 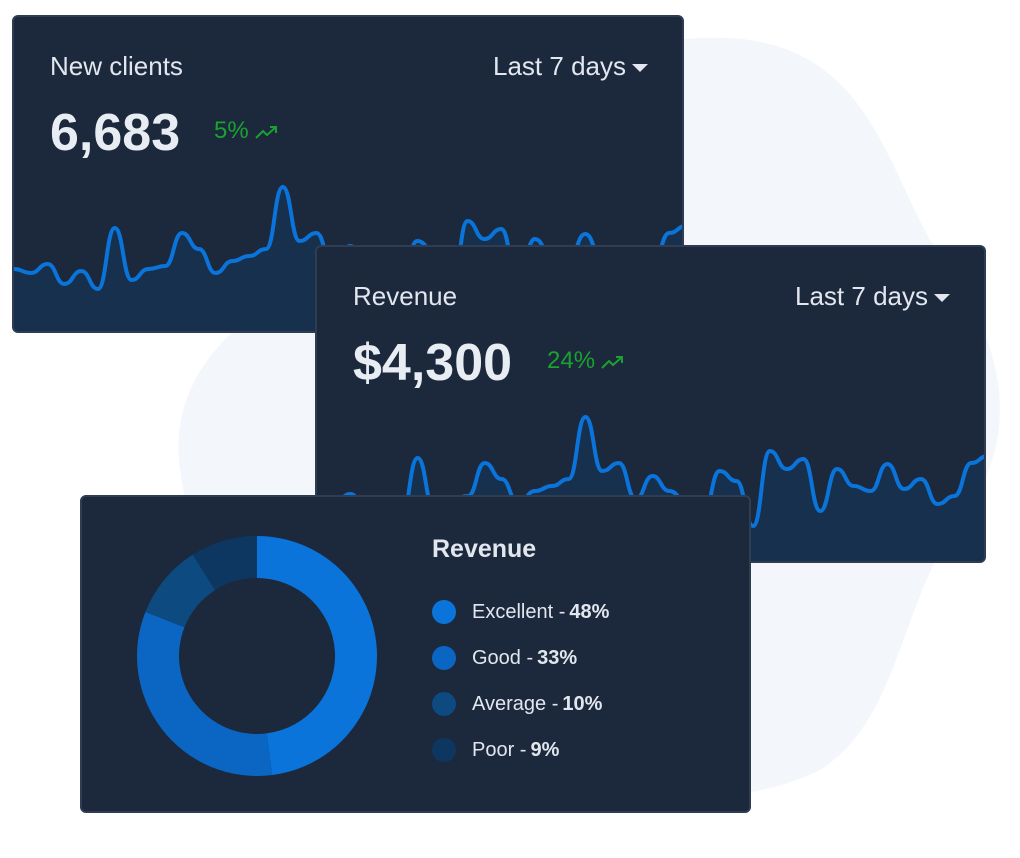 I want to click on delta-text: 24%, so click(x=571, y=360).